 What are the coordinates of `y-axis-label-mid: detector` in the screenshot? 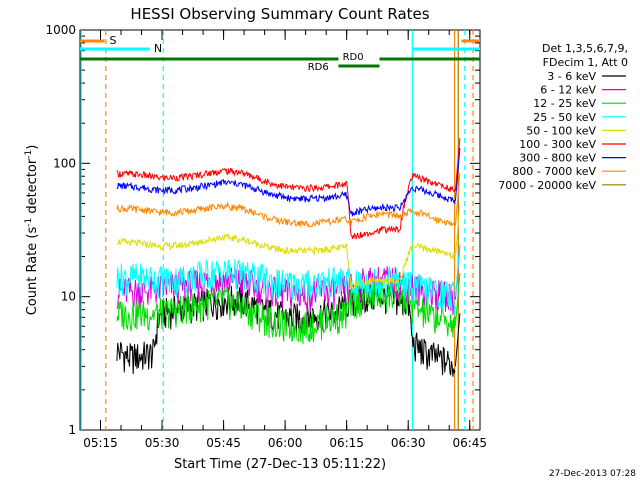 It's located at (32, 188).